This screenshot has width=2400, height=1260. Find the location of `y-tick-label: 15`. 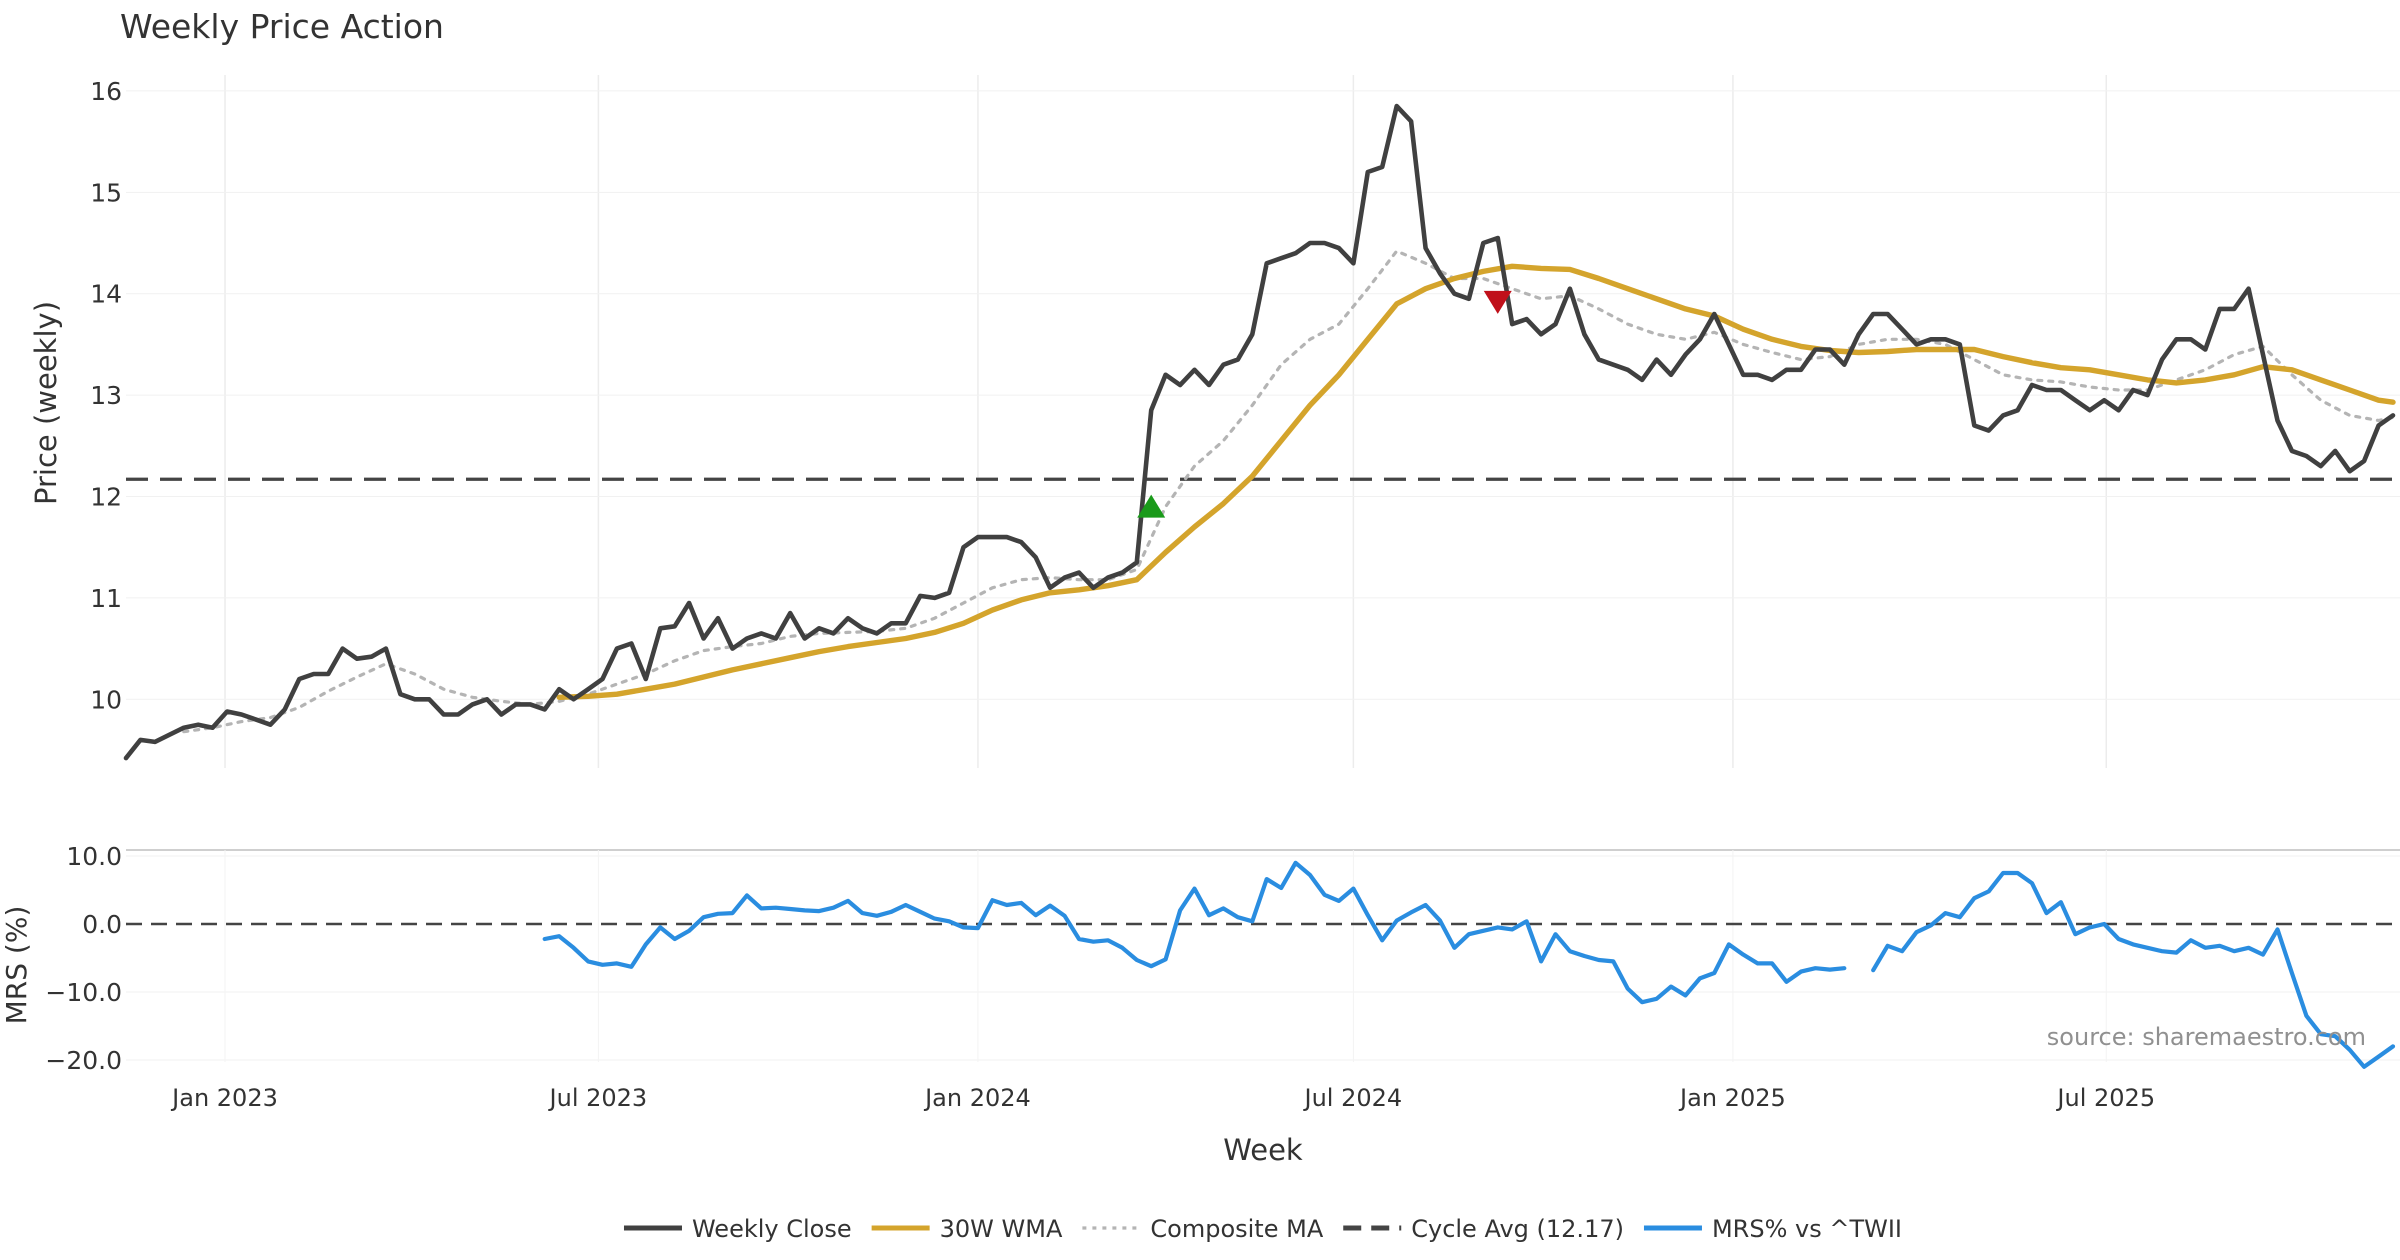

y-tick-label: 15 is located at coordinates (106, 192).